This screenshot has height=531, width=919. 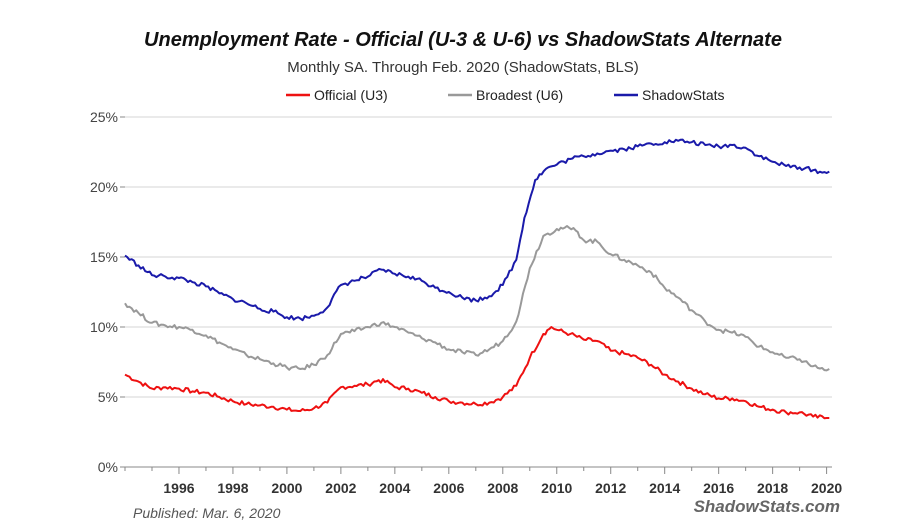 I want to click on legend-label-shadowstats: ShadowStats, so click(x=683, y=95).